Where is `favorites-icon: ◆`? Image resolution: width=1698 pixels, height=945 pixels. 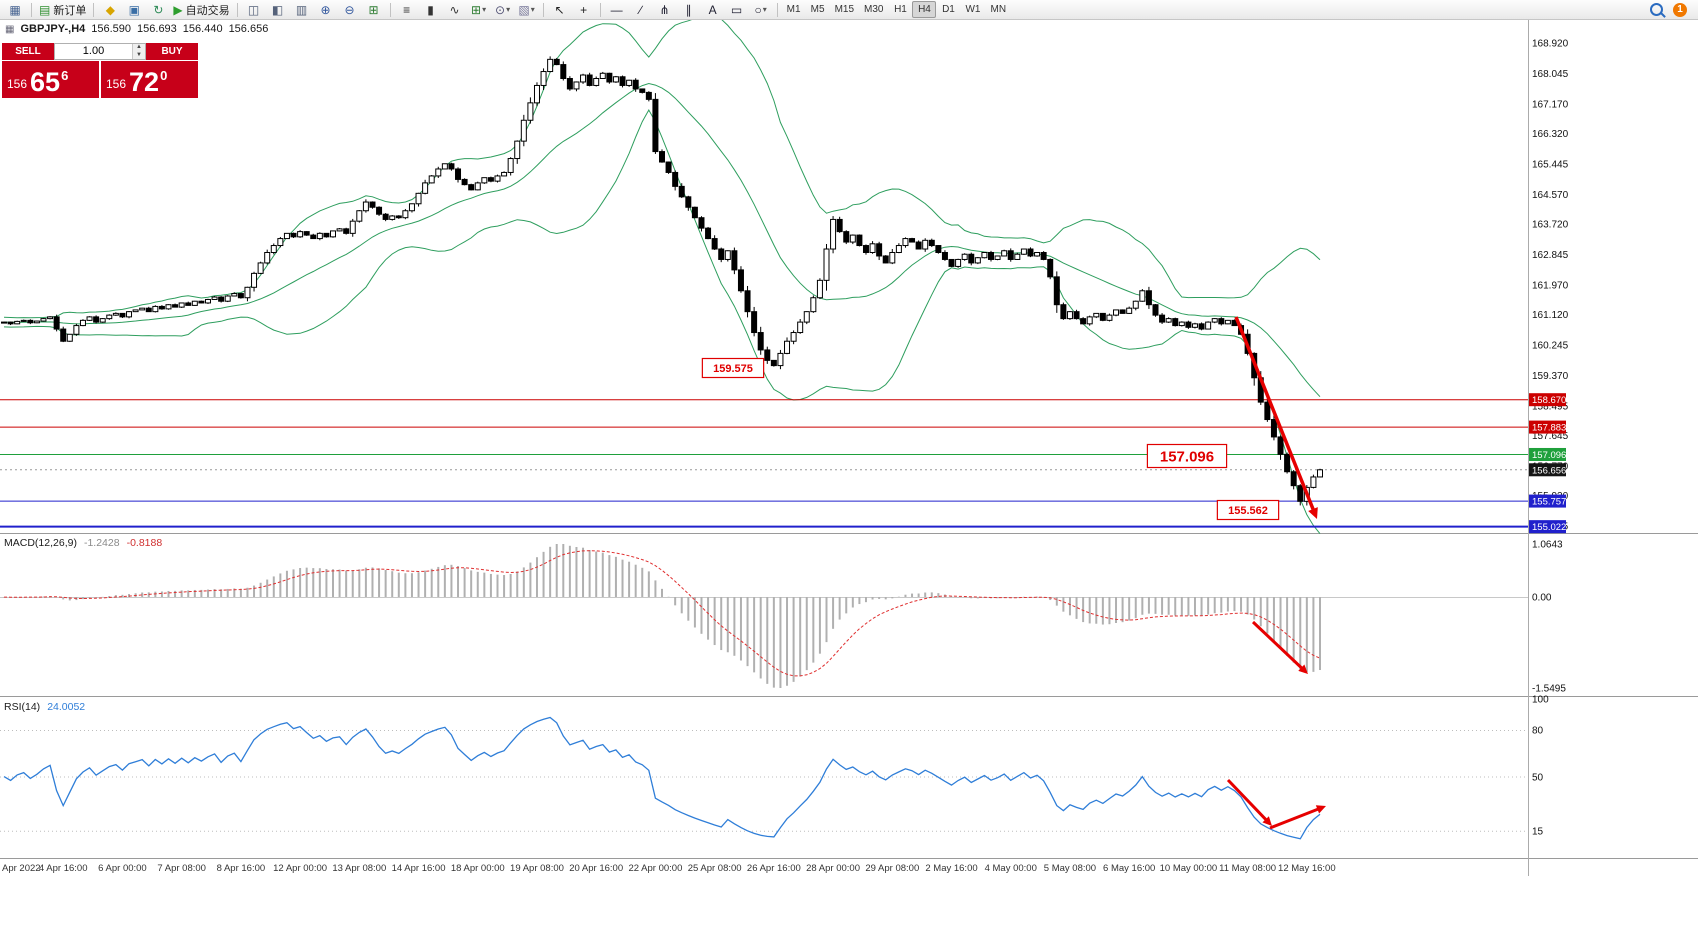 favorites-icon: ◆ is located at coordinates (110, 10).